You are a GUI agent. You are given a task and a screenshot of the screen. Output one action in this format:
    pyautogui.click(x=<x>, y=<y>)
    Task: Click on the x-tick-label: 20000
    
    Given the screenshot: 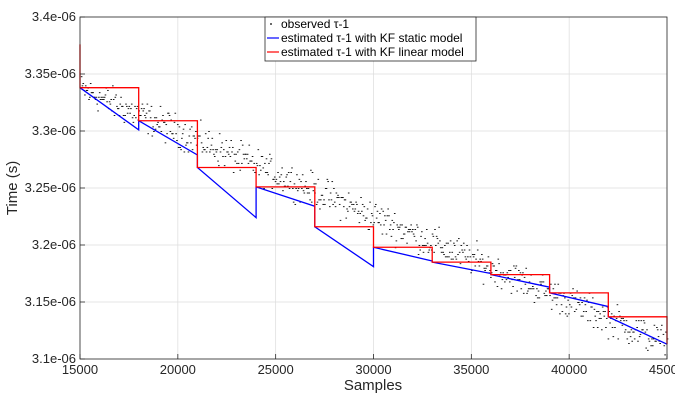 What is the action you would take?
    pyautogui.click(x=178, y=369)
    